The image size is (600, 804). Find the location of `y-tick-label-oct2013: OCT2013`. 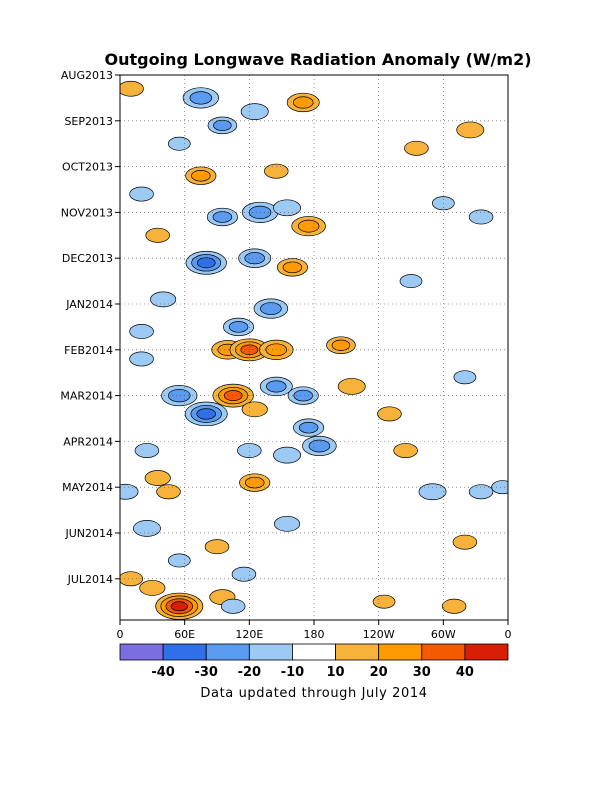

y-tick-label-oct2013: OCT2013 is located at coordinates (87, 167).